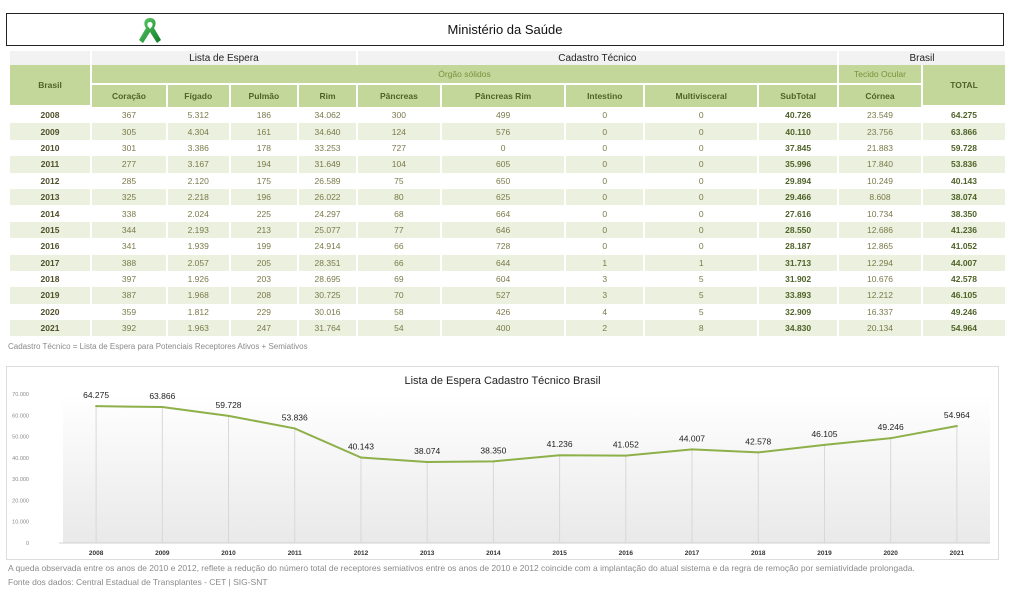 Image resolution: width=1020 pixels, height=596 pixels. What do you see at coordinates (503, 295) in the screenshot?
I see `table-cell: 527` at bounding box center [503, 295].